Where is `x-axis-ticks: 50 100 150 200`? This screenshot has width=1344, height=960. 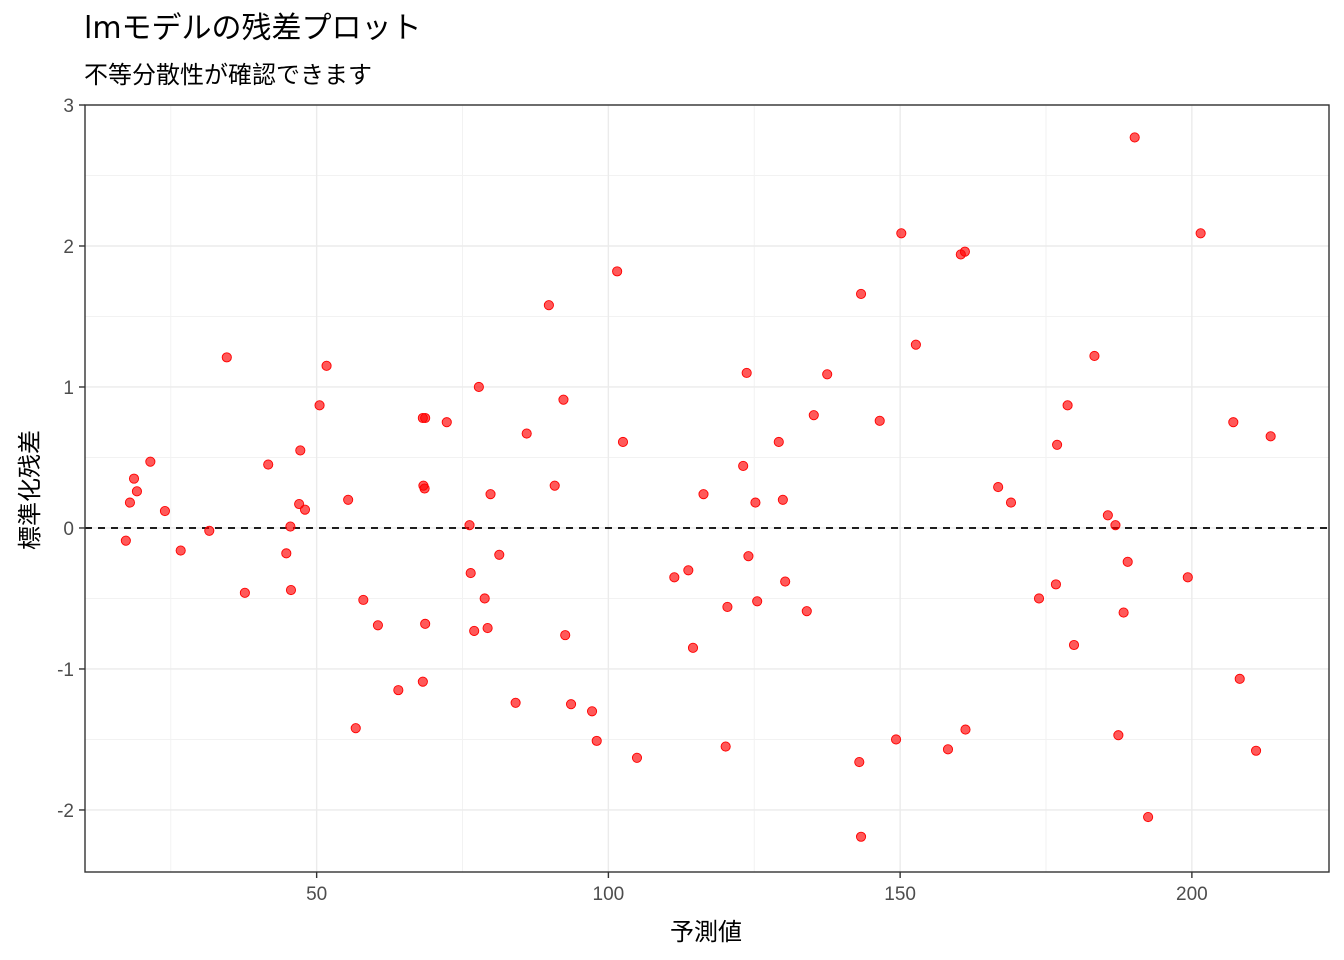 x-axis-ticks: 50 100 150 200 is located at coordinates (757, 888).